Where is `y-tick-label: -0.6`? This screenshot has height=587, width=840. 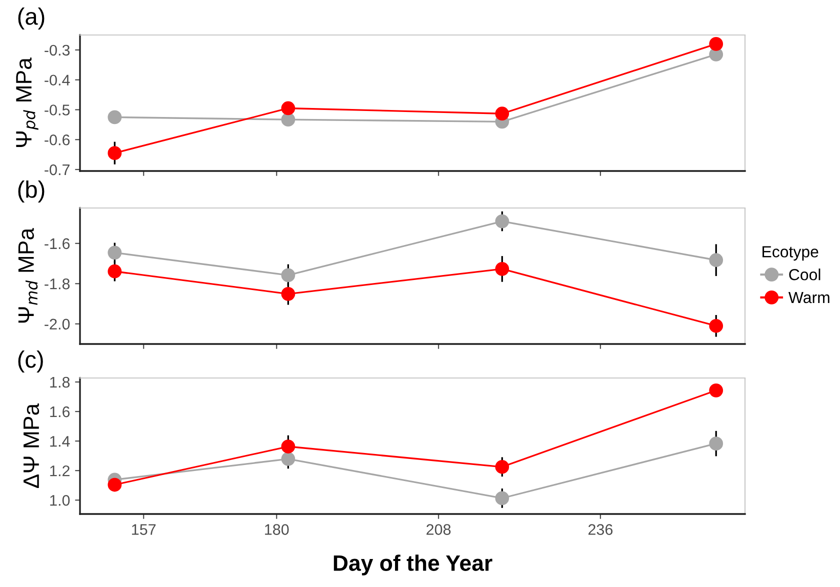 y-tick-label: -0.6 is located at coordinates (57, 140).